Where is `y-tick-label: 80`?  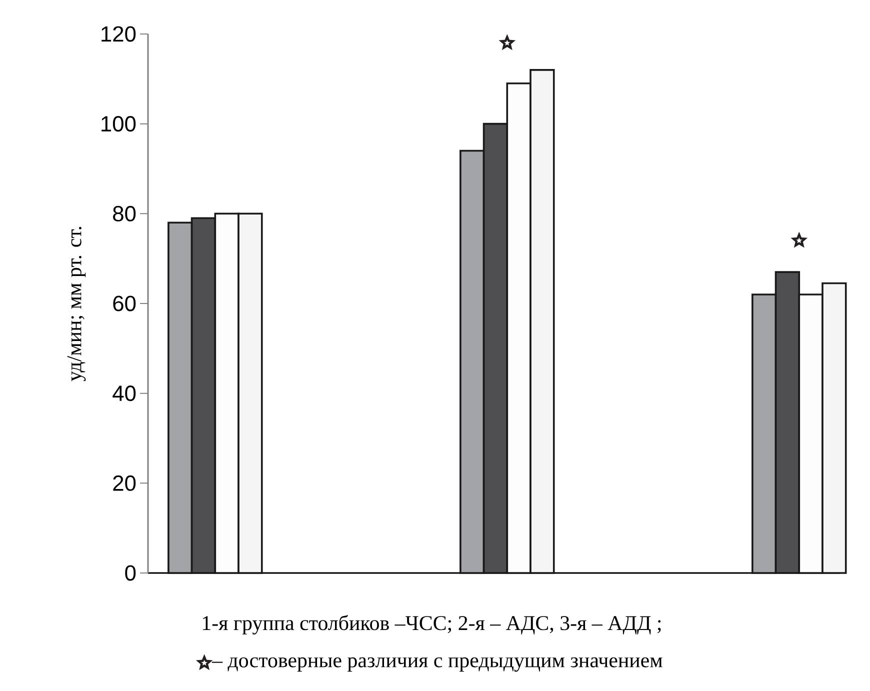 y-tick-label: 80 is located at coordinates (124, 214).